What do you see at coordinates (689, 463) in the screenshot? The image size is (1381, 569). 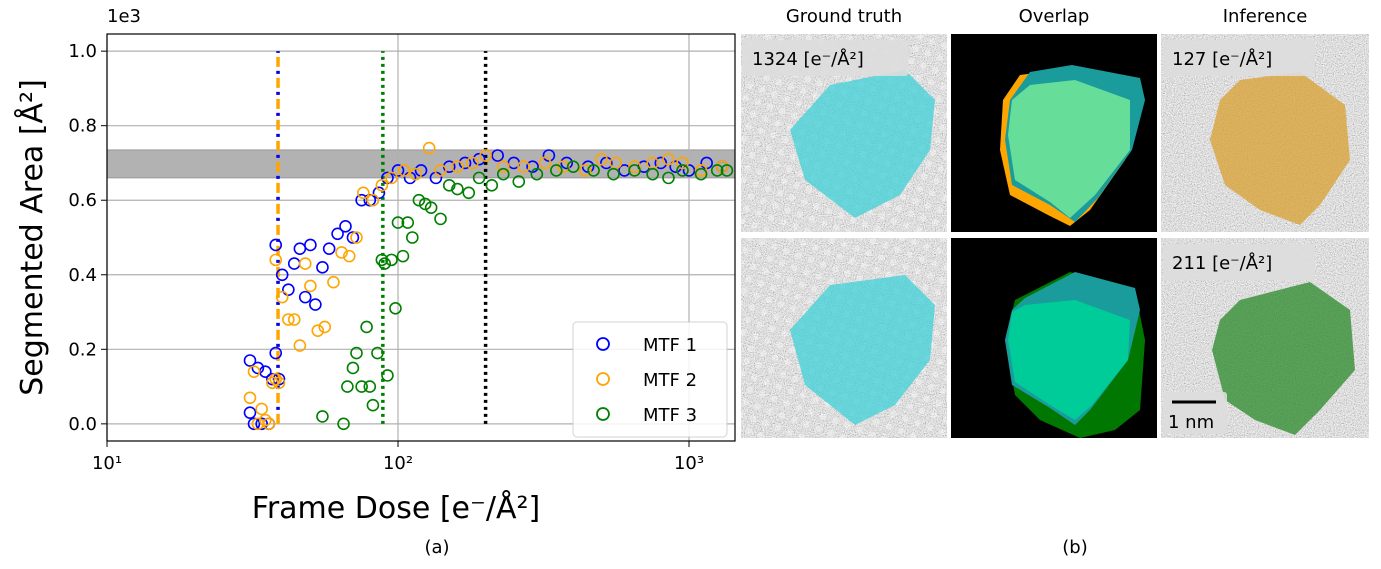 I see `x-tick-label: 10³` at bounding box center [689, 463].